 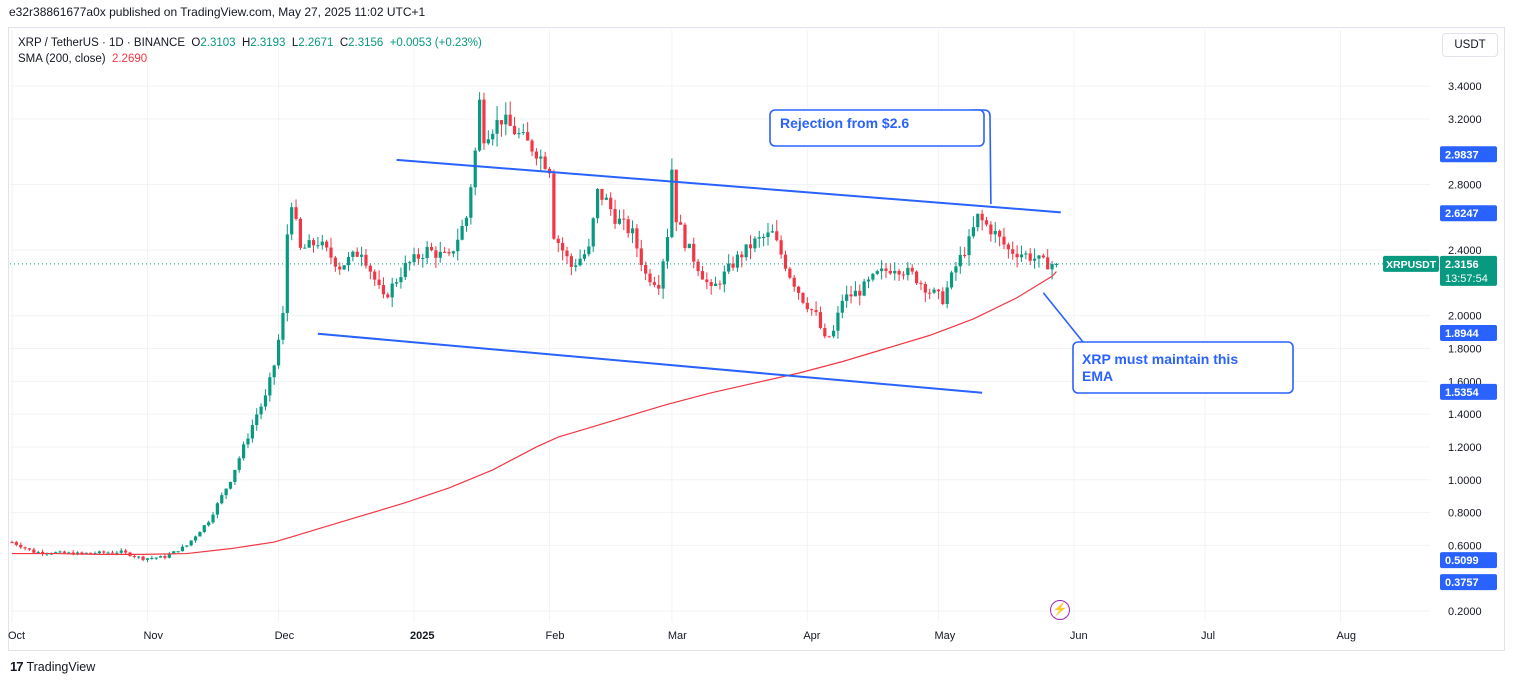 What do you see at coordinates (366, 43) in the screenshot?
I see `close-value: 2.3156` at bounding box center [366, 43].